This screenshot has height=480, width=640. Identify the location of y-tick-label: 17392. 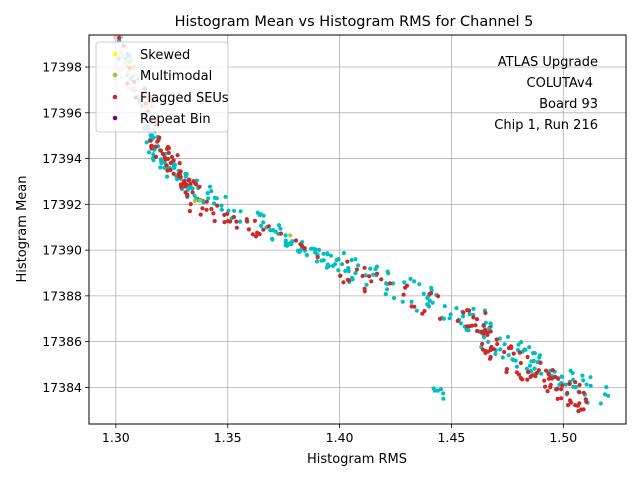
(62, 204).